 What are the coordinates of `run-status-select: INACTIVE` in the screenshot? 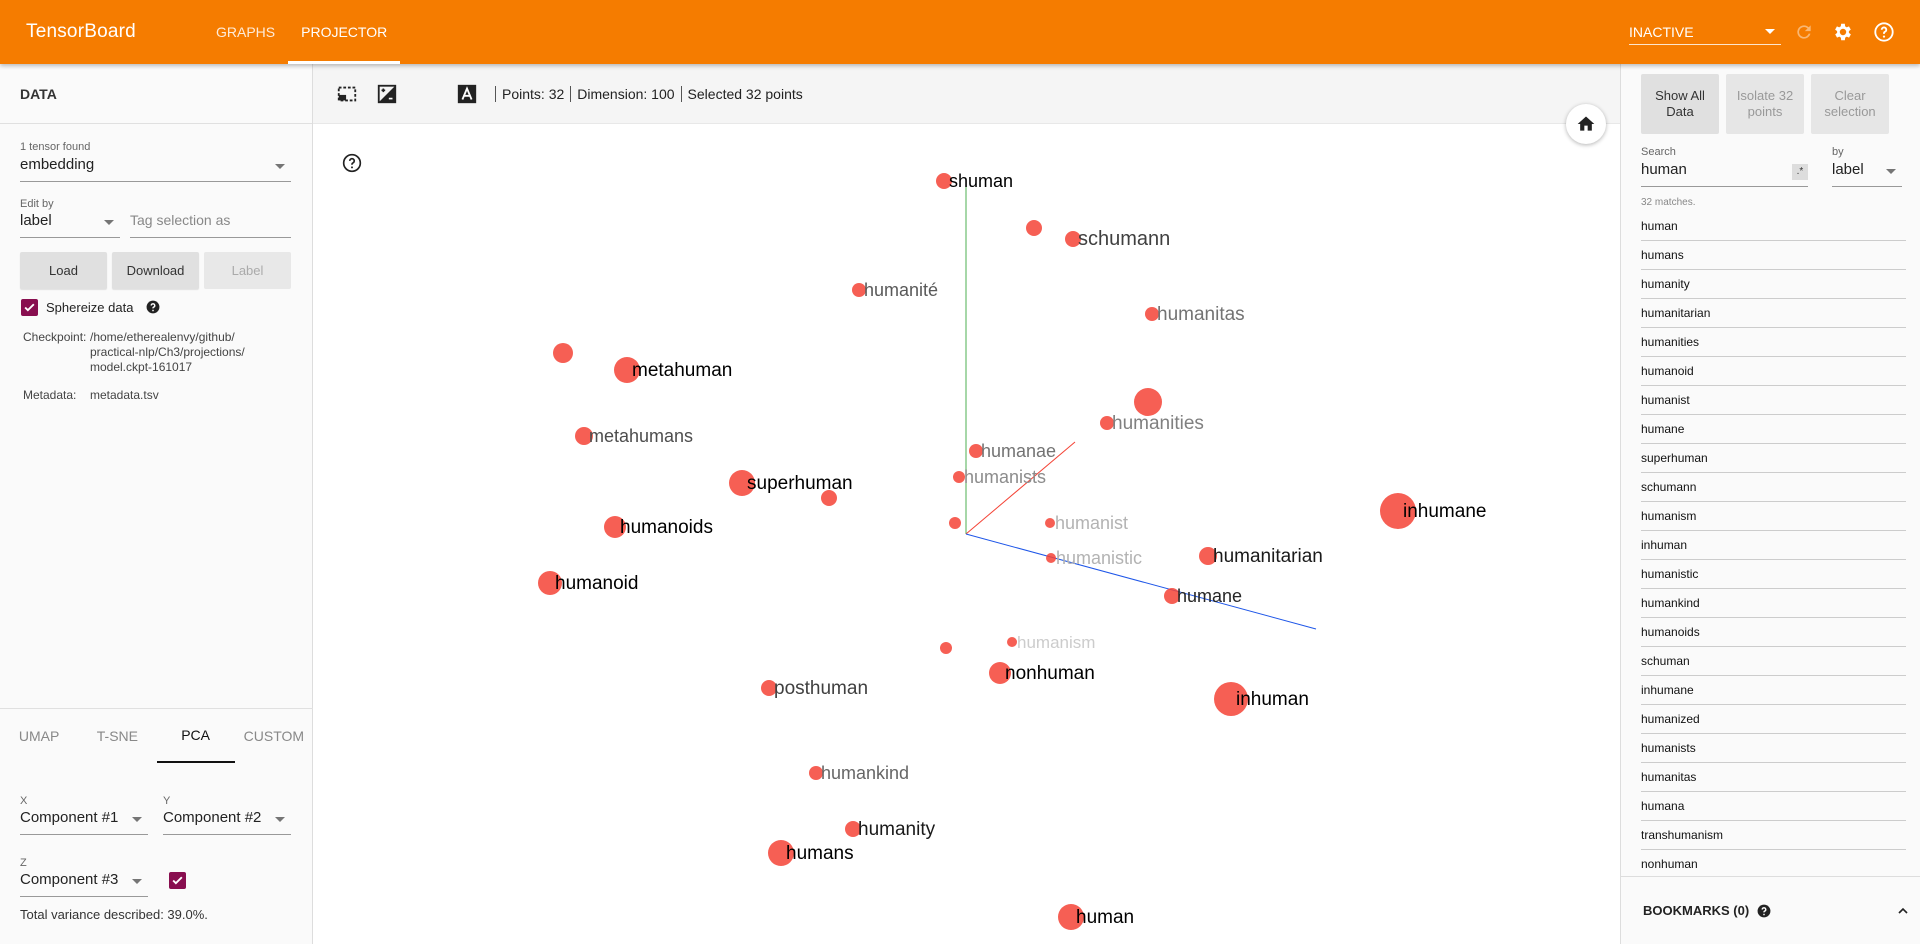 It's located at (1705, 32).